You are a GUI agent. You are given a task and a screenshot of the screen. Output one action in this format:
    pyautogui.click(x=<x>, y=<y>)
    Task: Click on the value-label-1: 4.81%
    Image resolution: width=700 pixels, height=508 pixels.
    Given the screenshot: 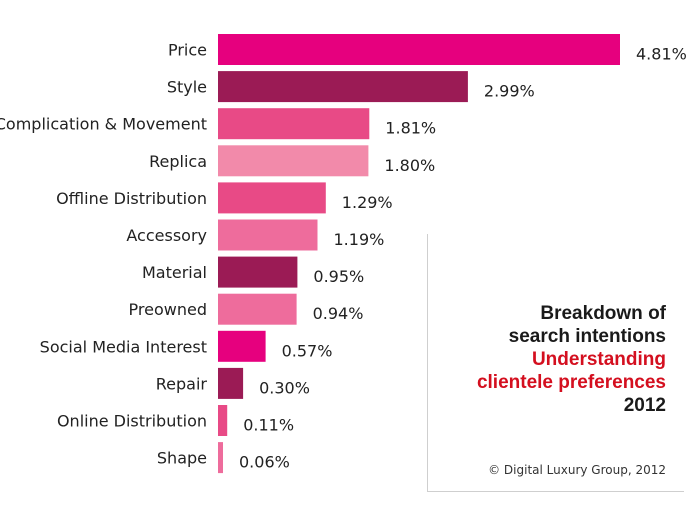 What is the action you would take?
    pyautogui.click(x=661, y=54)
    